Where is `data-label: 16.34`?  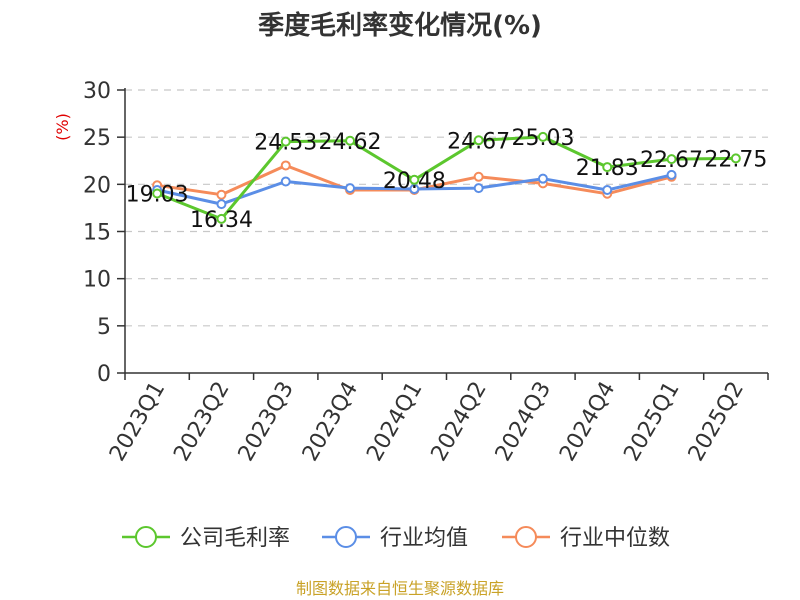 data-label: 16.34 is located at coordinates (221, 220).